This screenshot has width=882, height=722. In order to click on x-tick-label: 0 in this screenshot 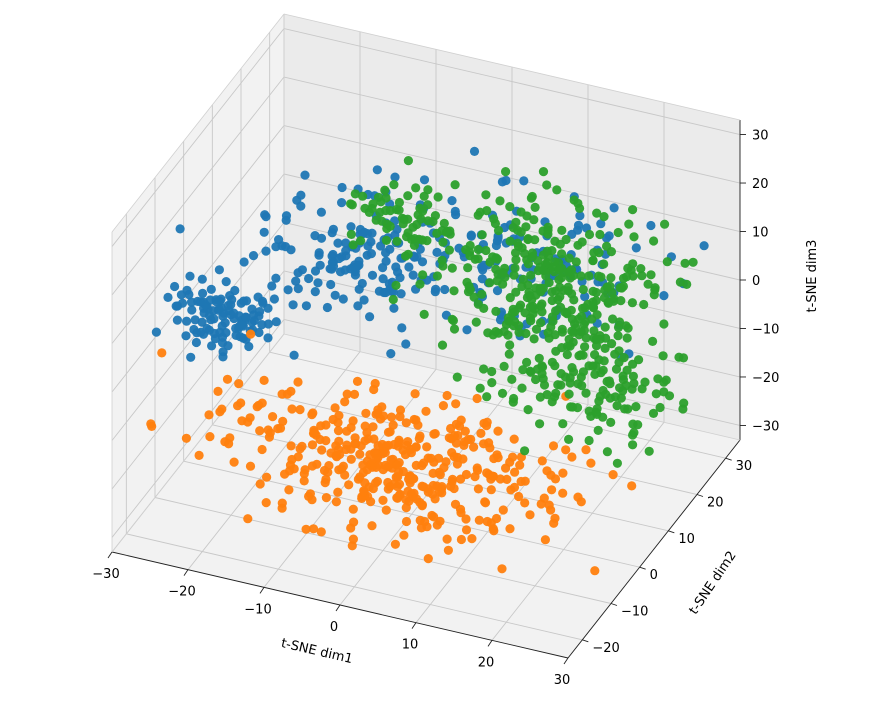, I will do `click(334, 627)`.